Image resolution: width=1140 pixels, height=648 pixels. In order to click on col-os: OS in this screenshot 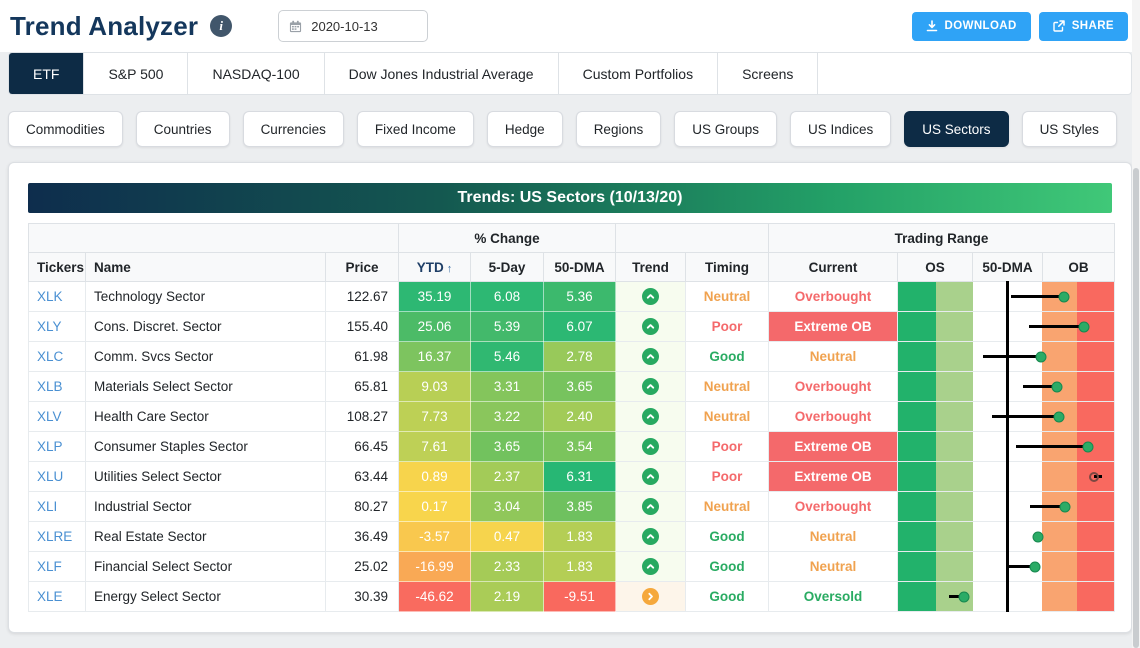, I will do `click(935, 267)`.